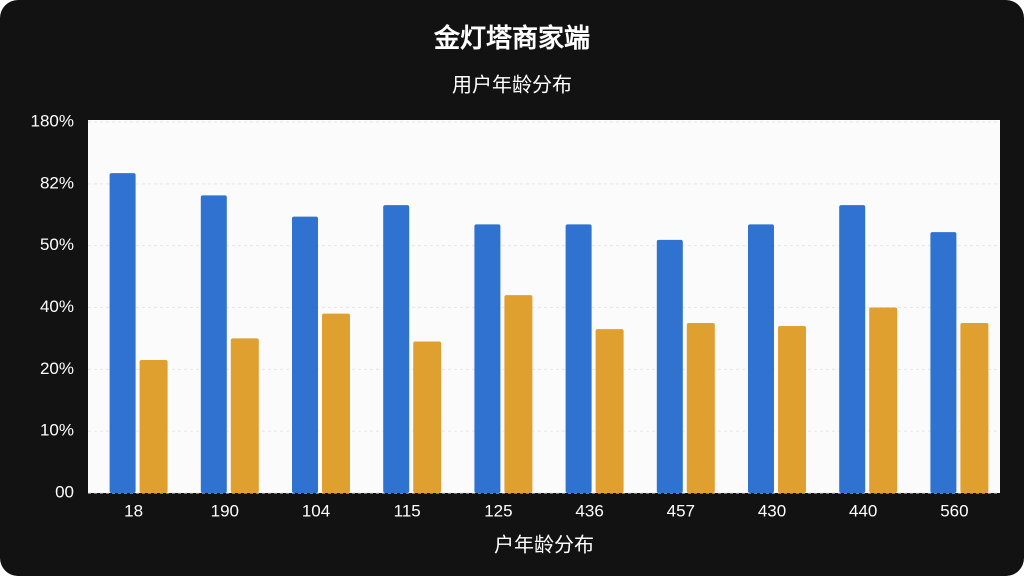 Image resolution: width=1024 pixels, height=576 pixels. Describe the element at coordinates (498, 510) in the screenshot. I see `x-tick-label: 125` at that location.